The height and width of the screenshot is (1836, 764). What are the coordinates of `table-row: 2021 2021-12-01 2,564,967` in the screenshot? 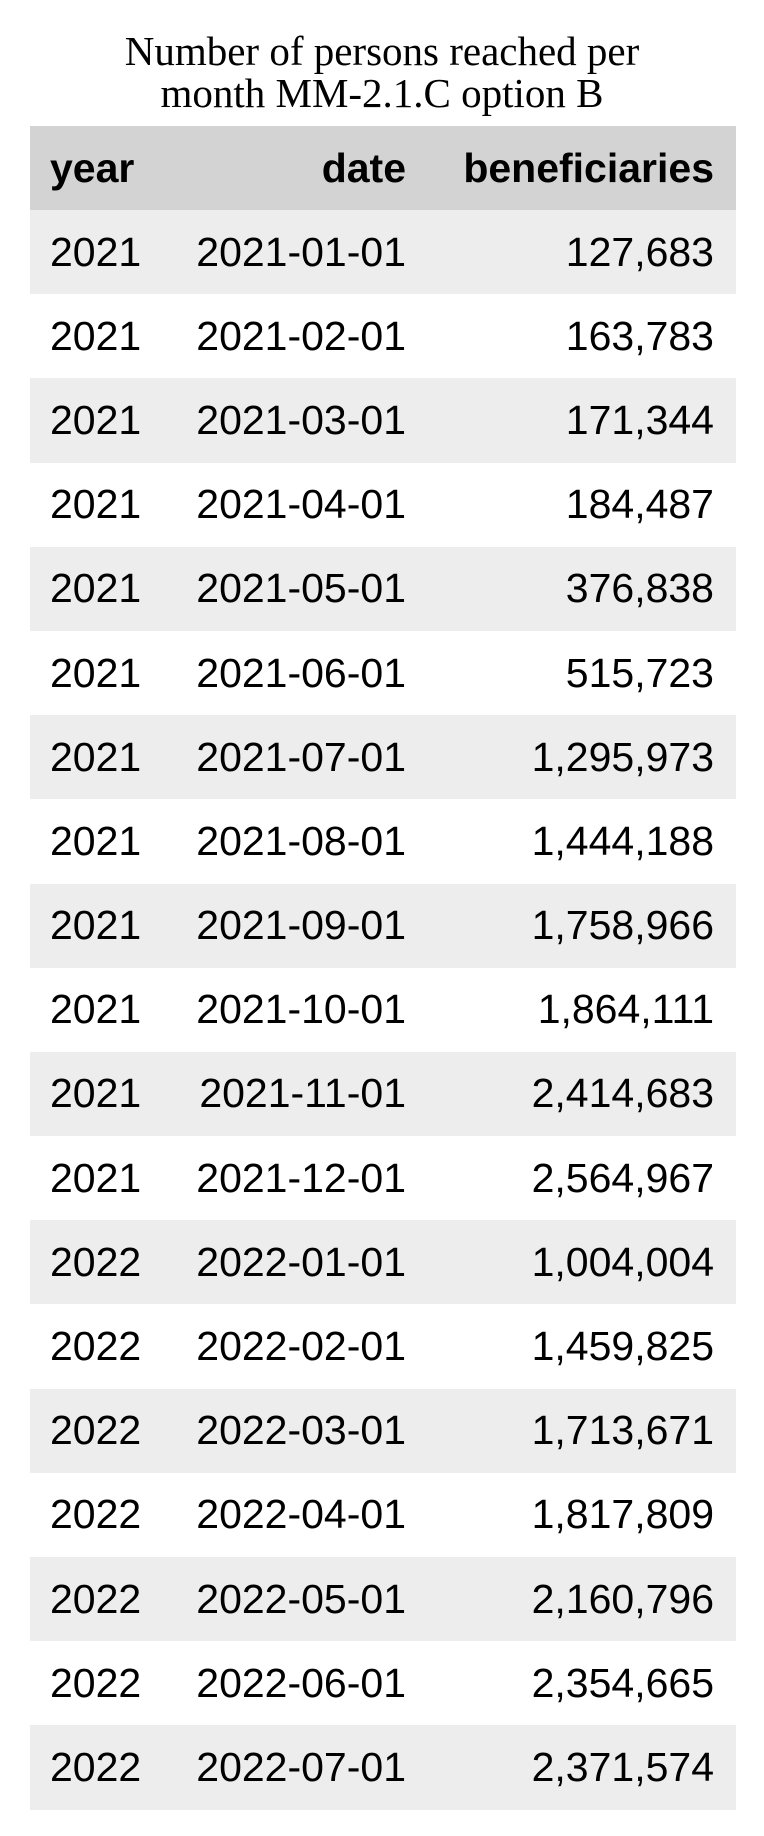 It's located at (383, 1178).